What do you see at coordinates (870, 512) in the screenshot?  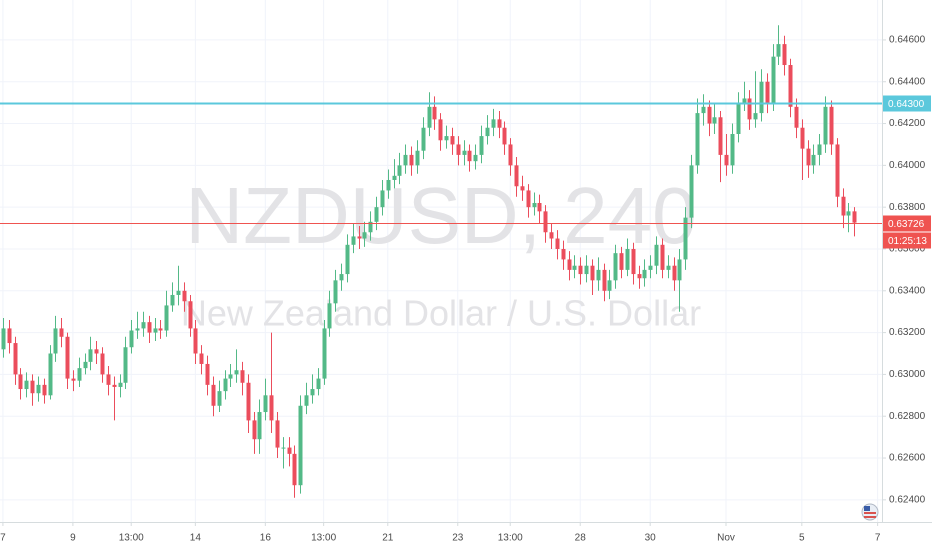 I see `currency-icon` at bounding box center [870, 512].